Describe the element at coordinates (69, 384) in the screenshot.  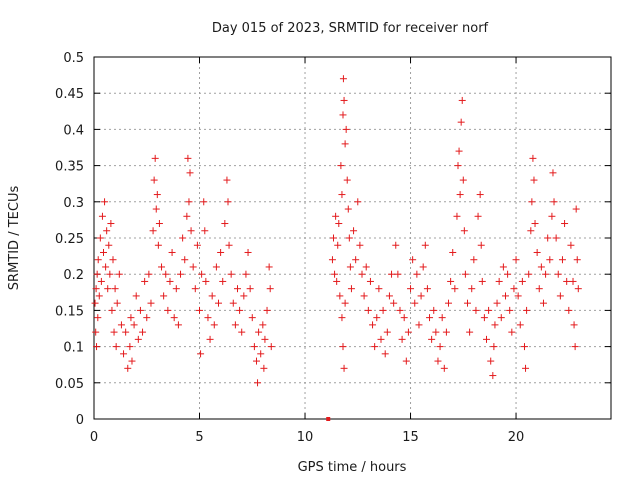
I see `y-tick-label: 0.05` at that location.